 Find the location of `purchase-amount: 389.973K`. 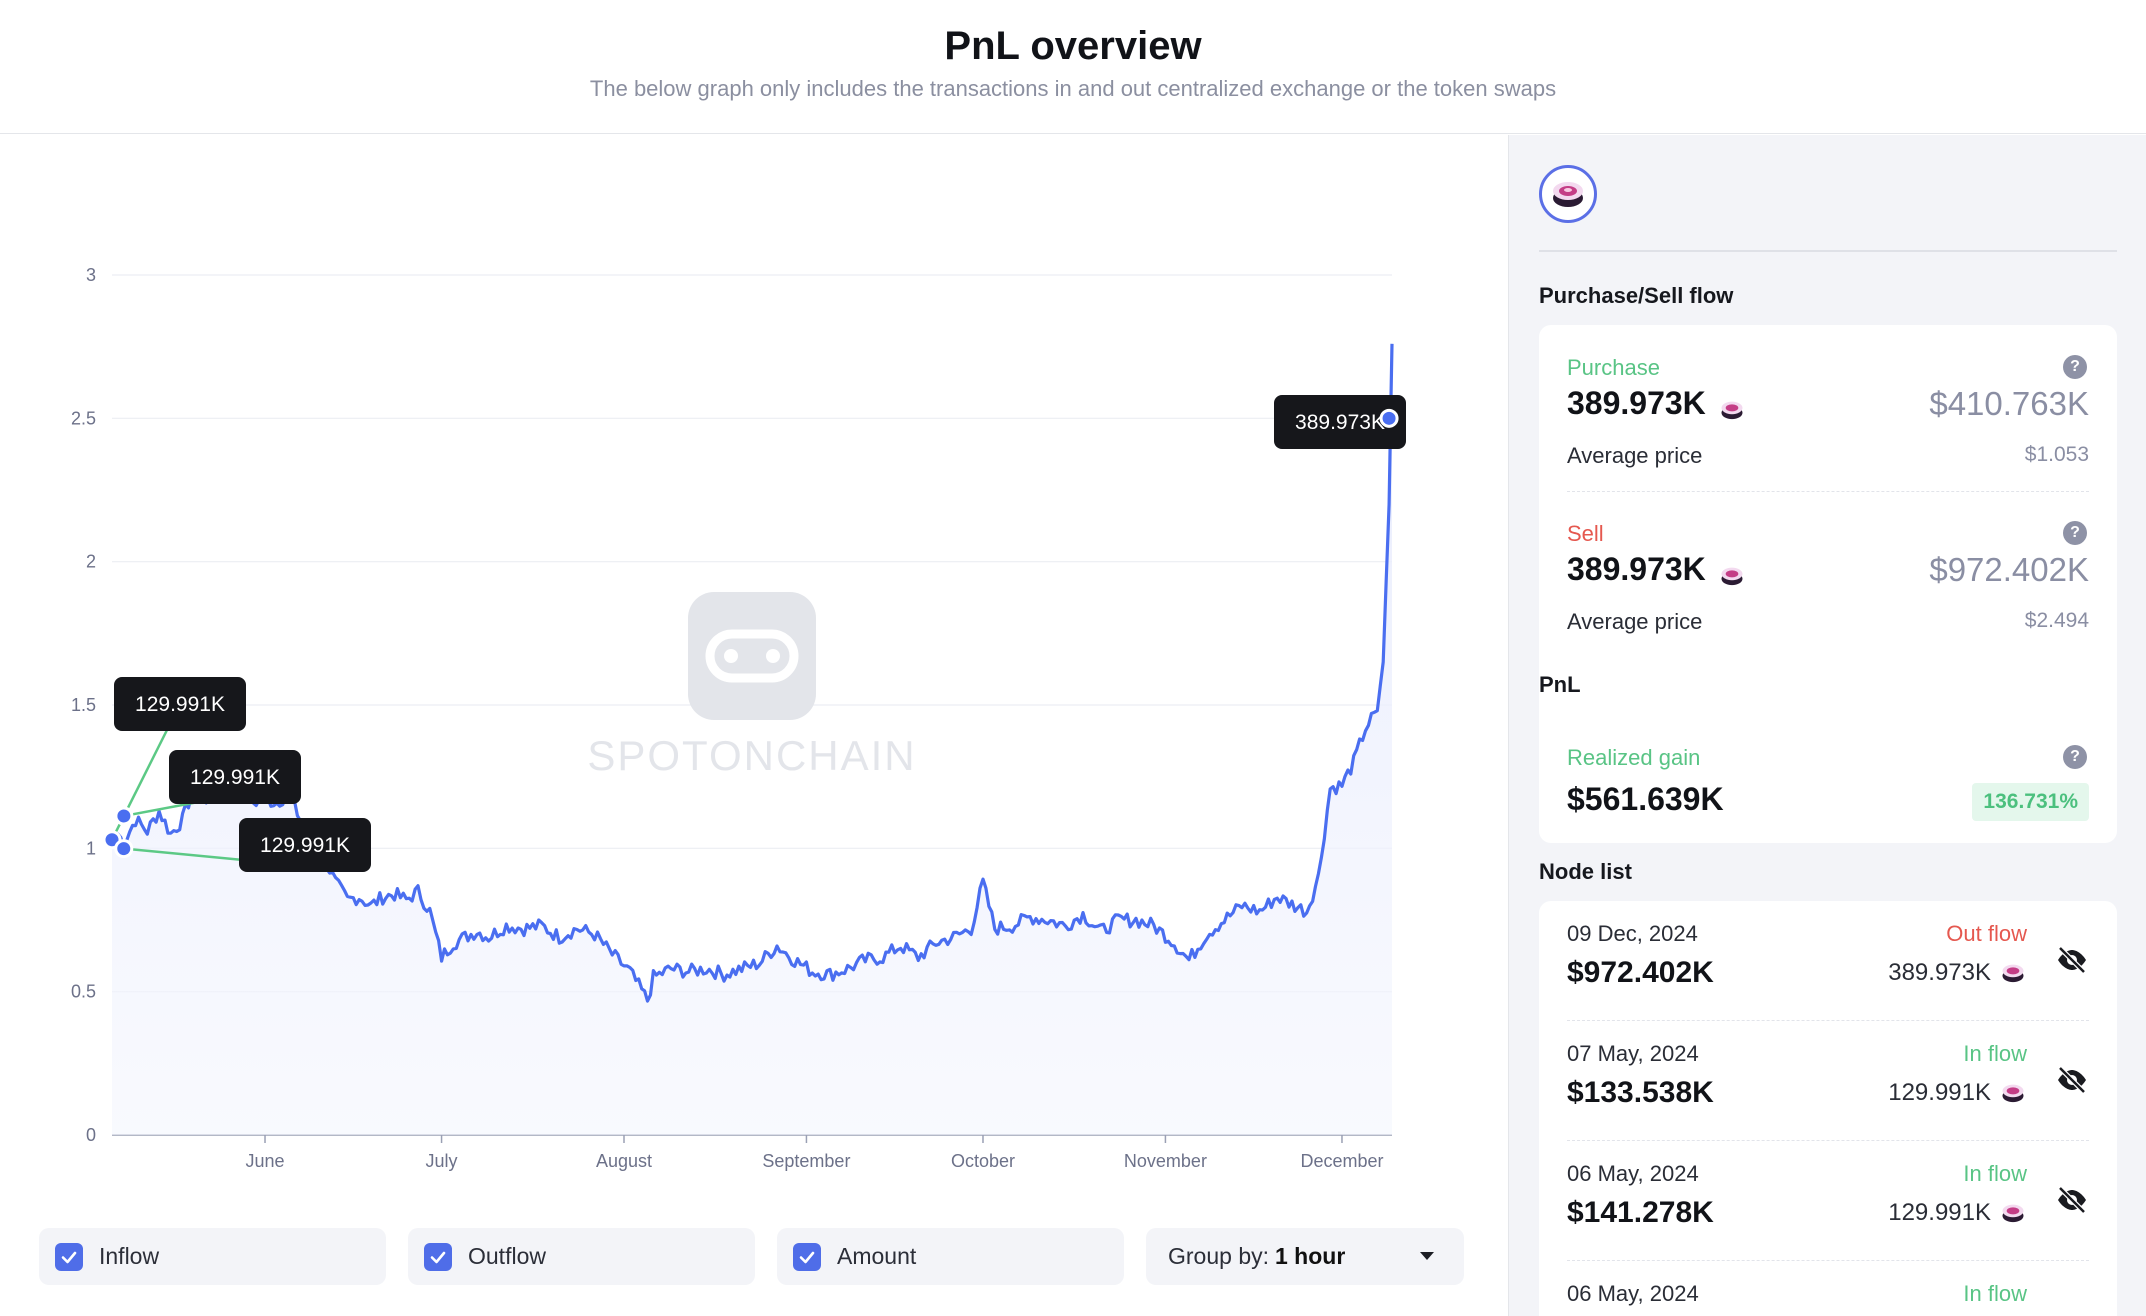

purchase-amount: 389.973K is located at coordinates (1636, 403).